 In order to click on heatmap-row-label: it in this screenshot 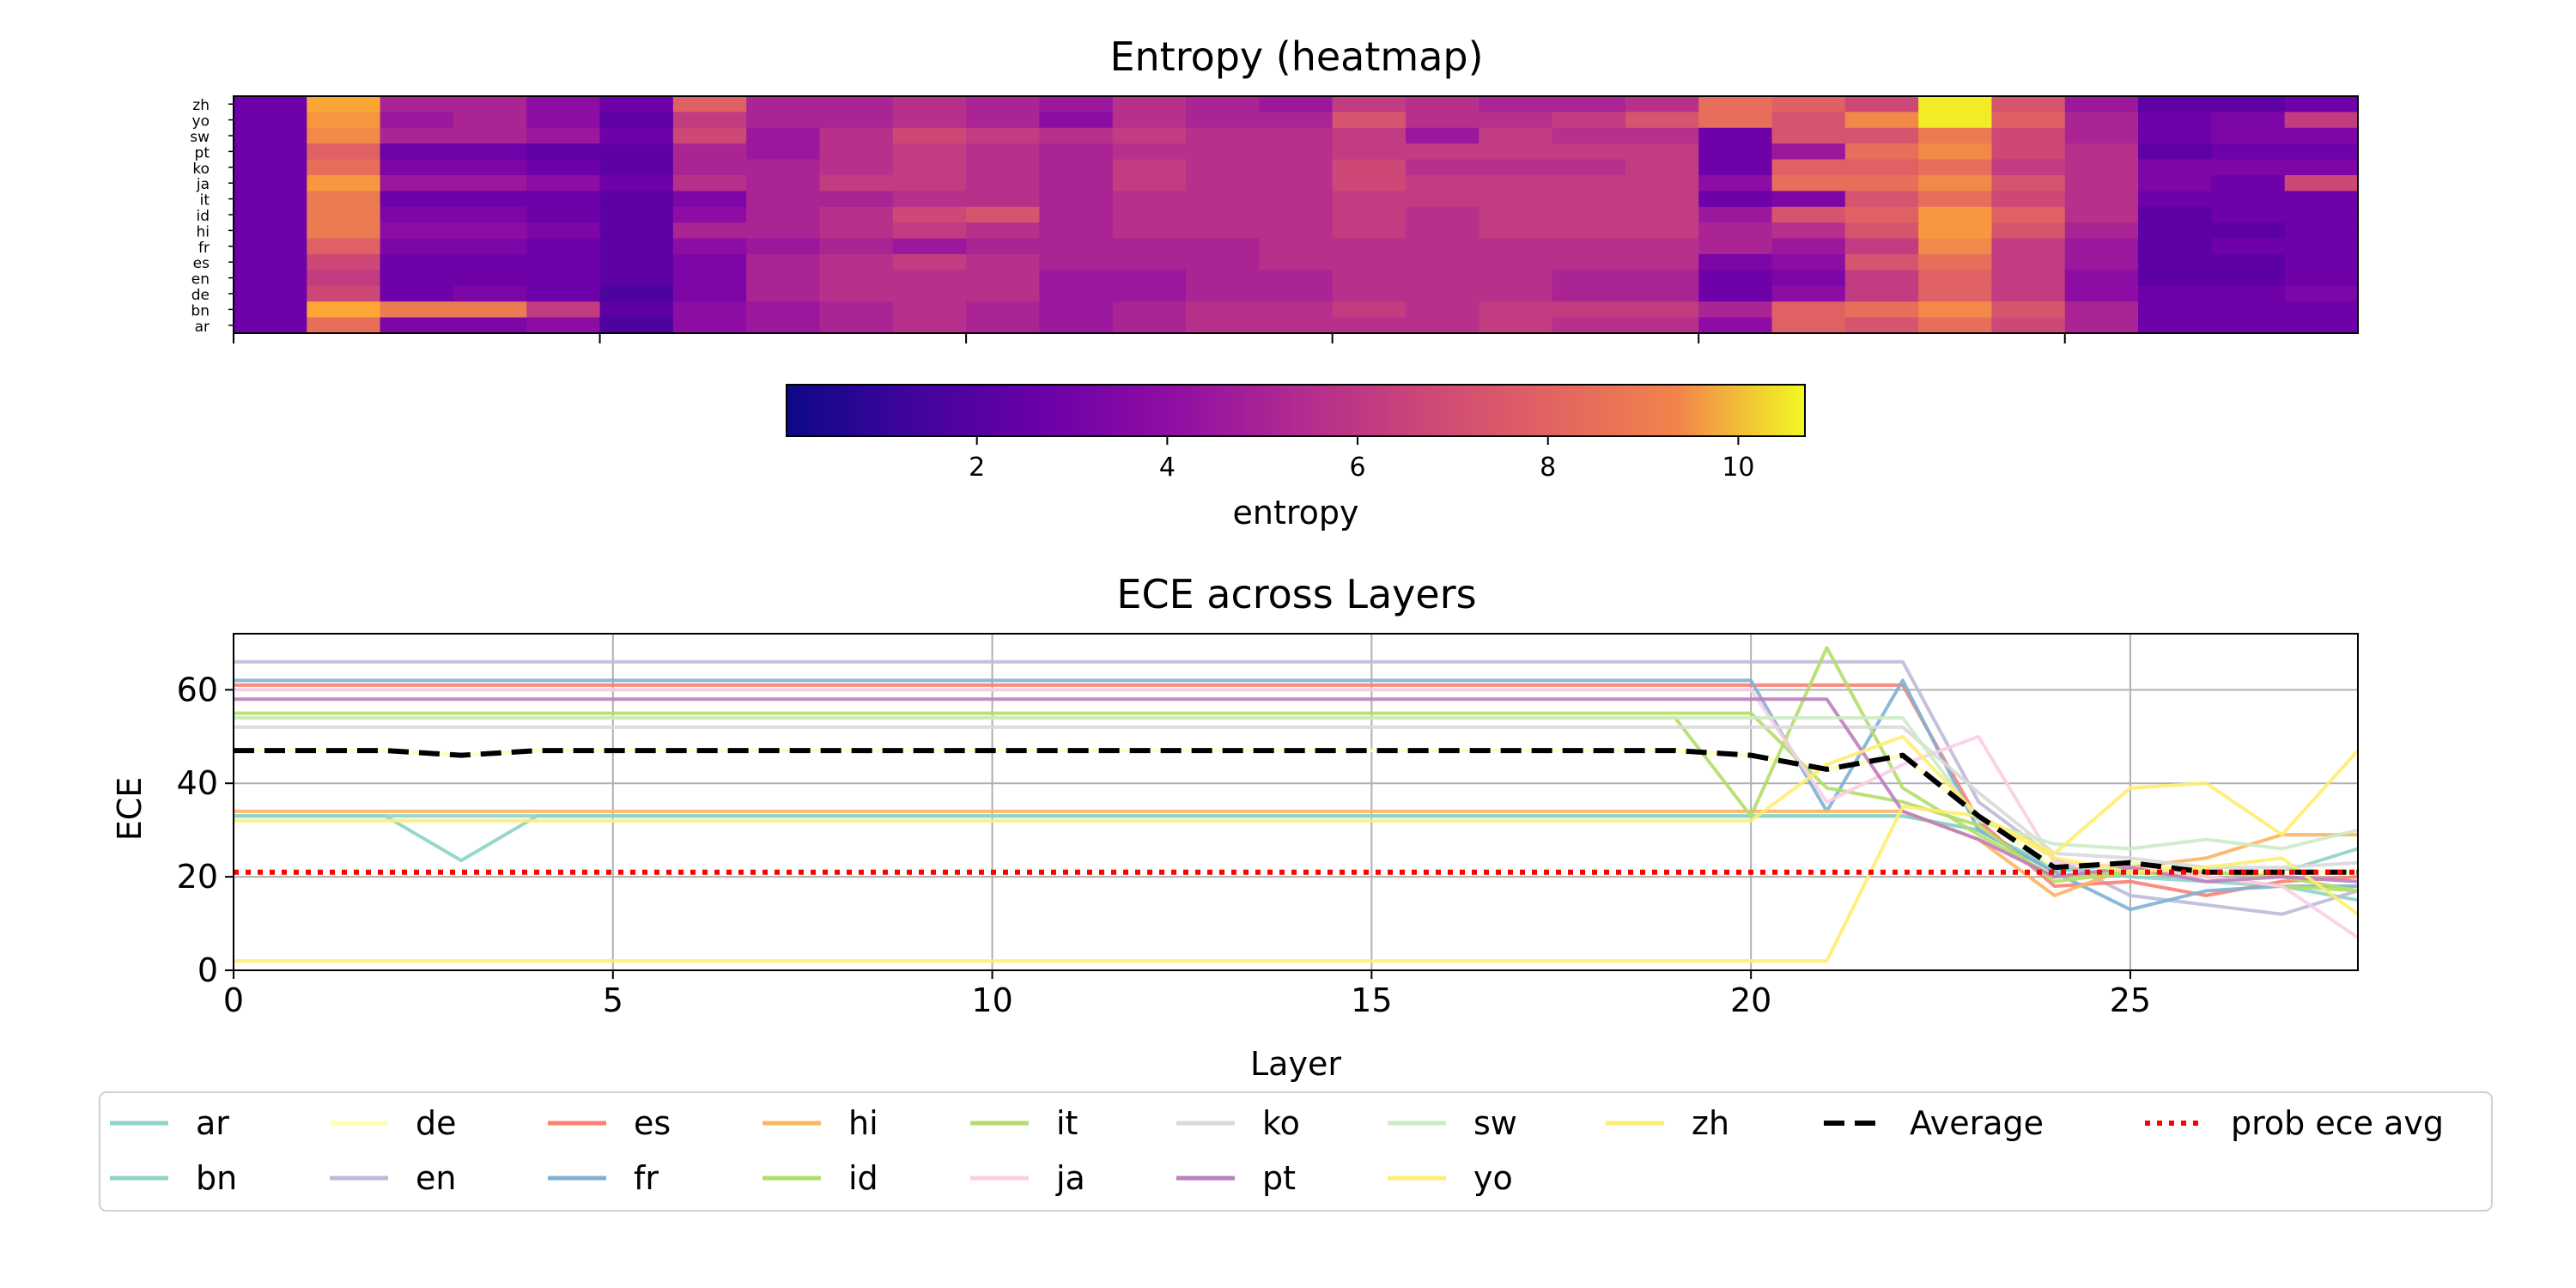, I will do `click(205, 201)`.